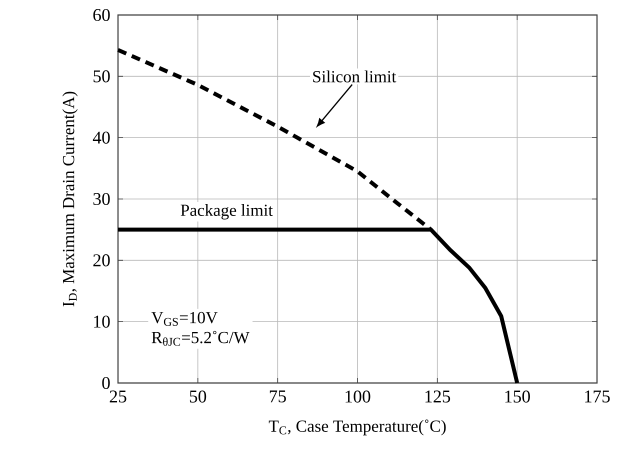 This screenshot has width=628, height=474. I want to click on x-tick-label: 75, so click(278, 396).